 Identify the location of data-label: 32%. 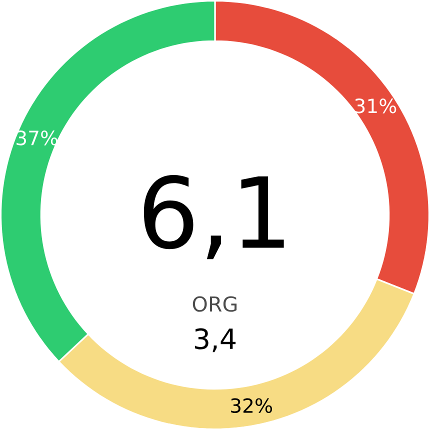
(251, 406).